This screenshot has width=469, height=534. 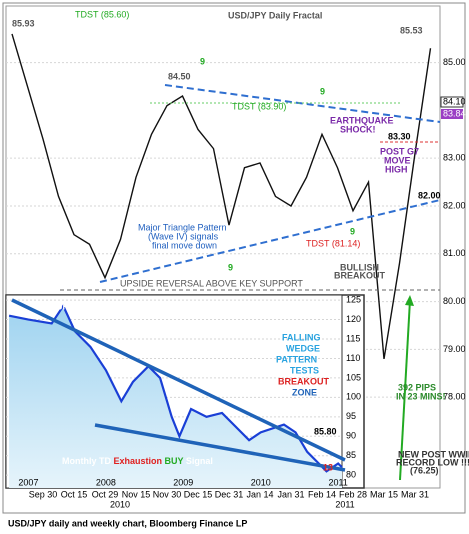 I want to click on annotation: BULLISH, so click(x=359, y=267).